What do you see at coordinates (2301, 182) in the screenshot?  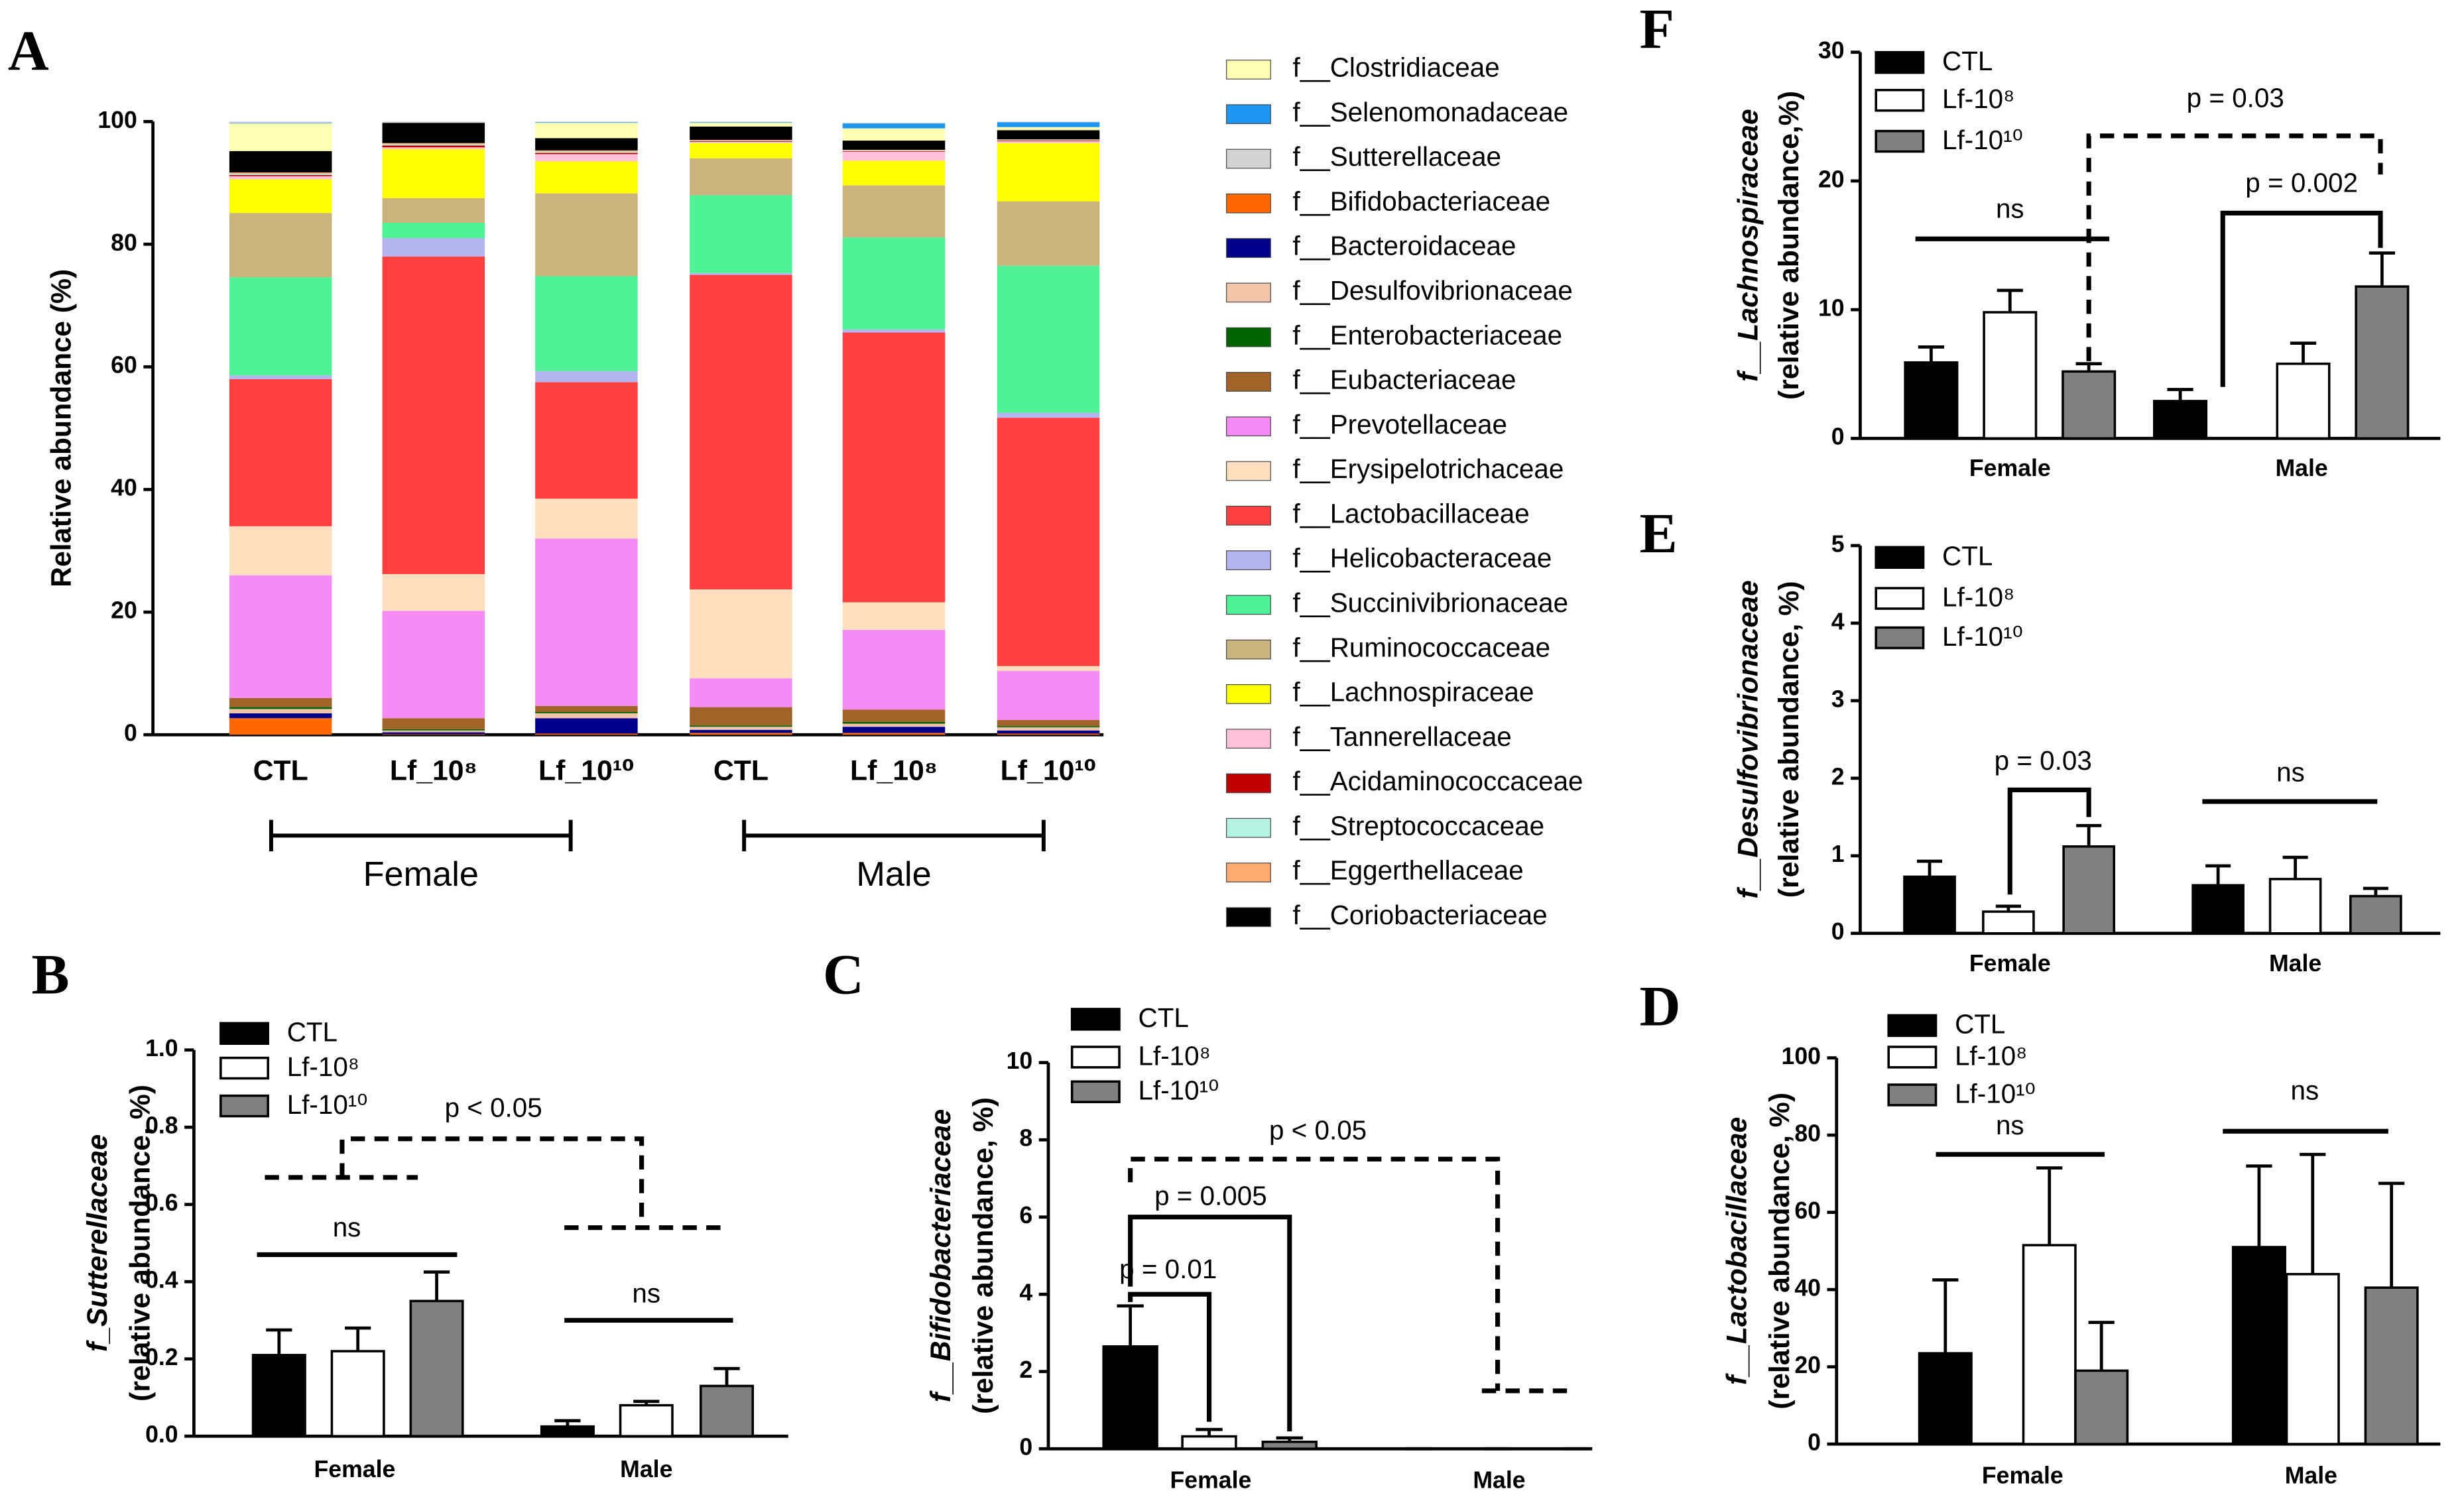 I see `annotation: p = 0.002` at bounding box center [2301, 182].